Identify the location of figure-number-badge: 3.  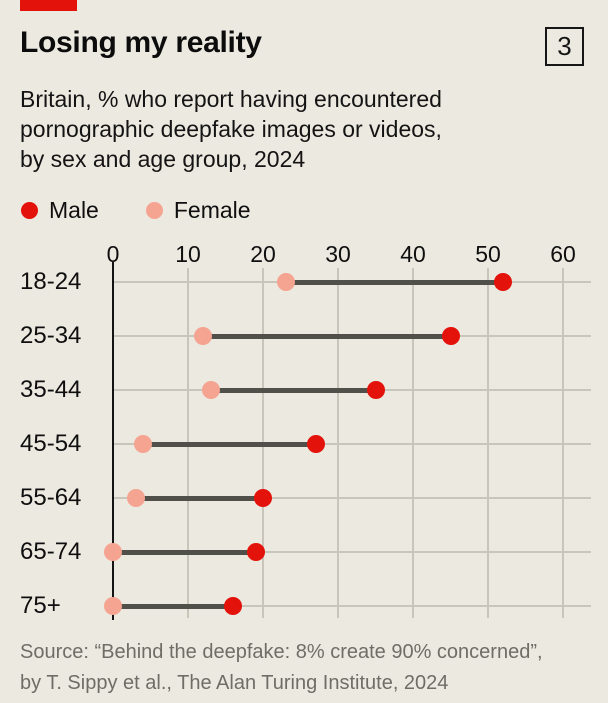
(564, 46).